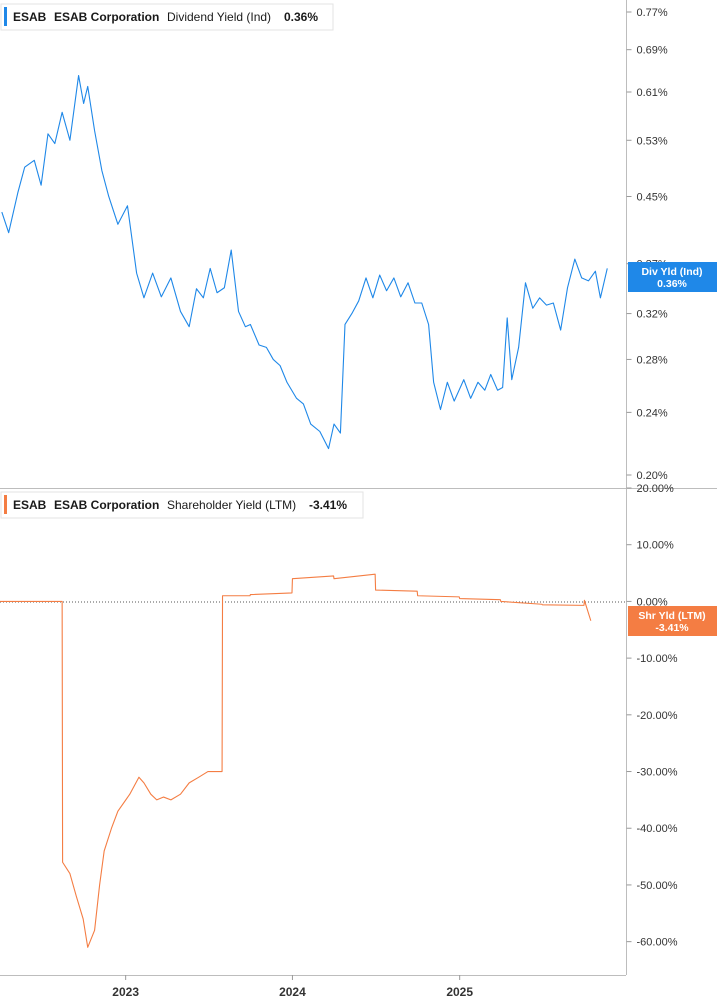  I want to click on badge-label: Shr Yld (LTM), so click(671, 616).